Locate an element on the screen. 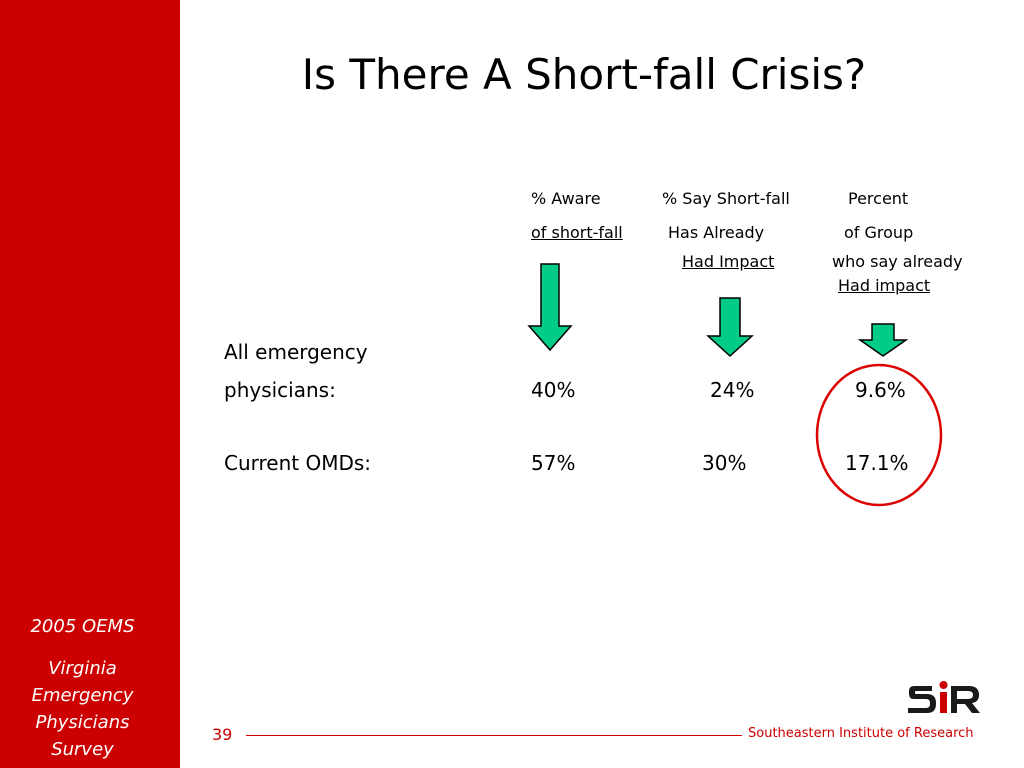 Image resolution: width=1024 pixels, height=768 pixels. slide-title: Is There A Short-fall Crisis? is located at coordinates (584, 74).